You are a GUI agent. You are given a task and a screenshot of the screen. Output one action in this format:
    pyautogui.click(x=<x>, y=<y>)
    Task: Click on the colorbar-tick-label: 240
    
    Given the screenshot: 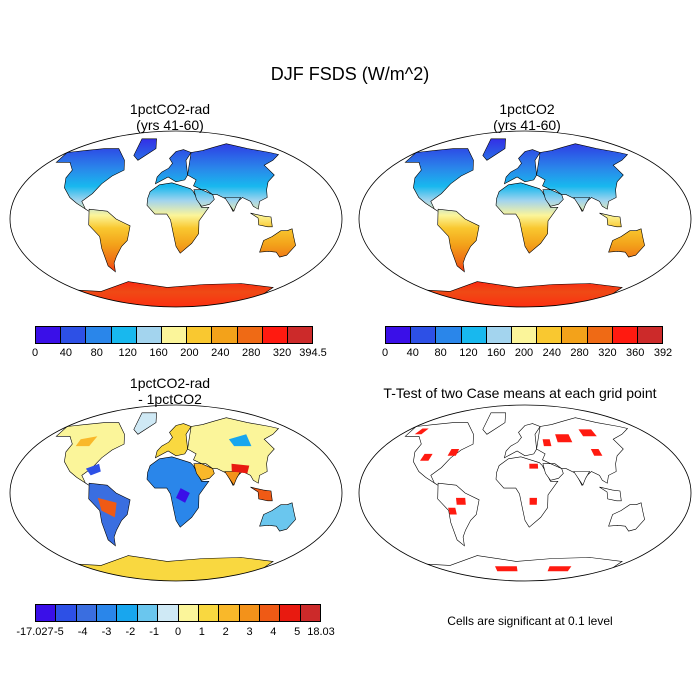 What is the action you would take?
    pyautogui.click(x=220, y=353)
    